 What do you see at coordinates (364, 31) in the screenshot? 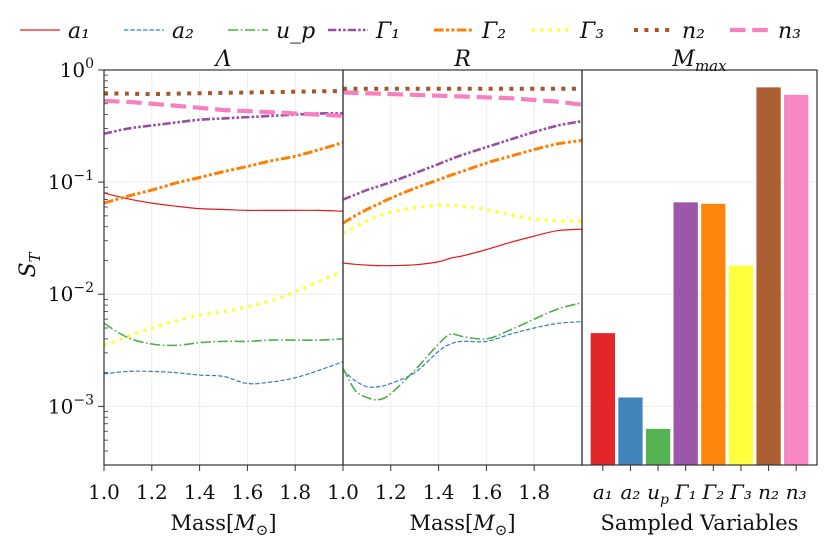
I see `legend-entry-G1: Γ₁` at bounding box center [364, 31].